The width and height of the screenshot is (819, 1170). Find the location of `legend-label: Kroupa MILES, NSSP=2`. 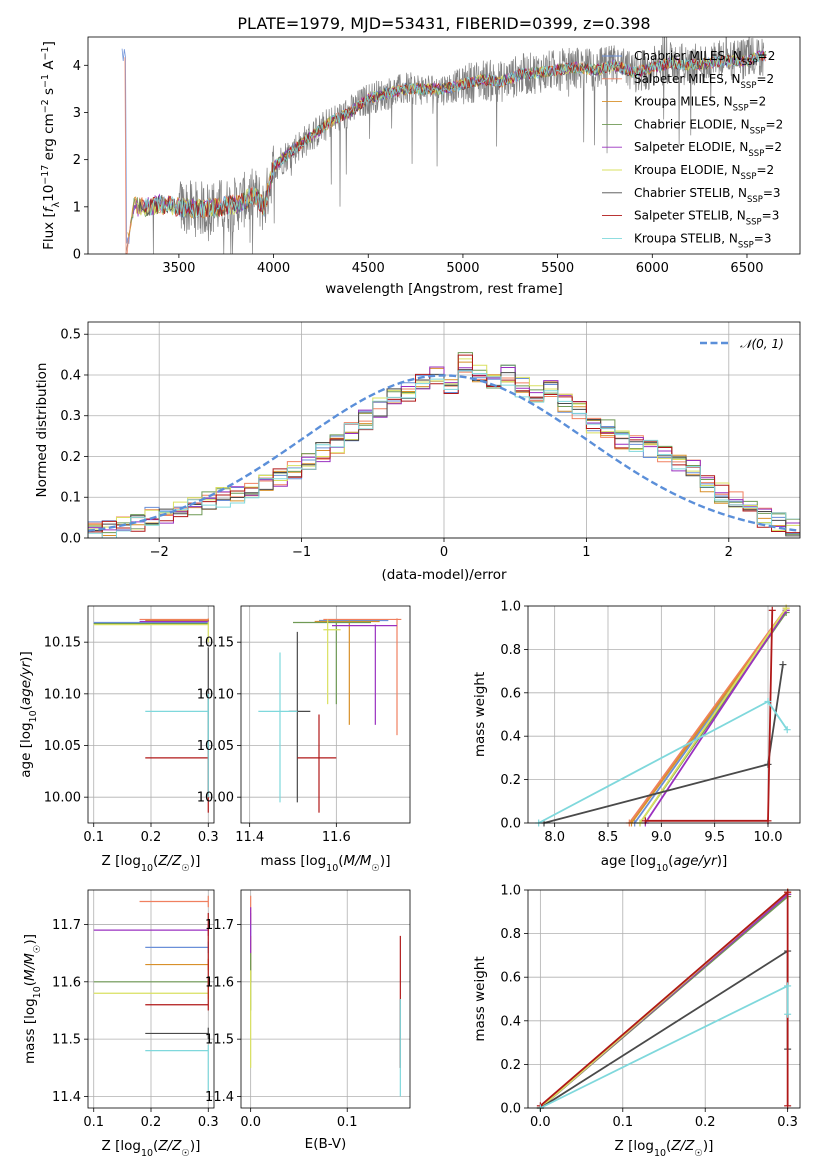

legend-label: Kroupa MILES, NSSP=2 is located at coordinates (700, 104).